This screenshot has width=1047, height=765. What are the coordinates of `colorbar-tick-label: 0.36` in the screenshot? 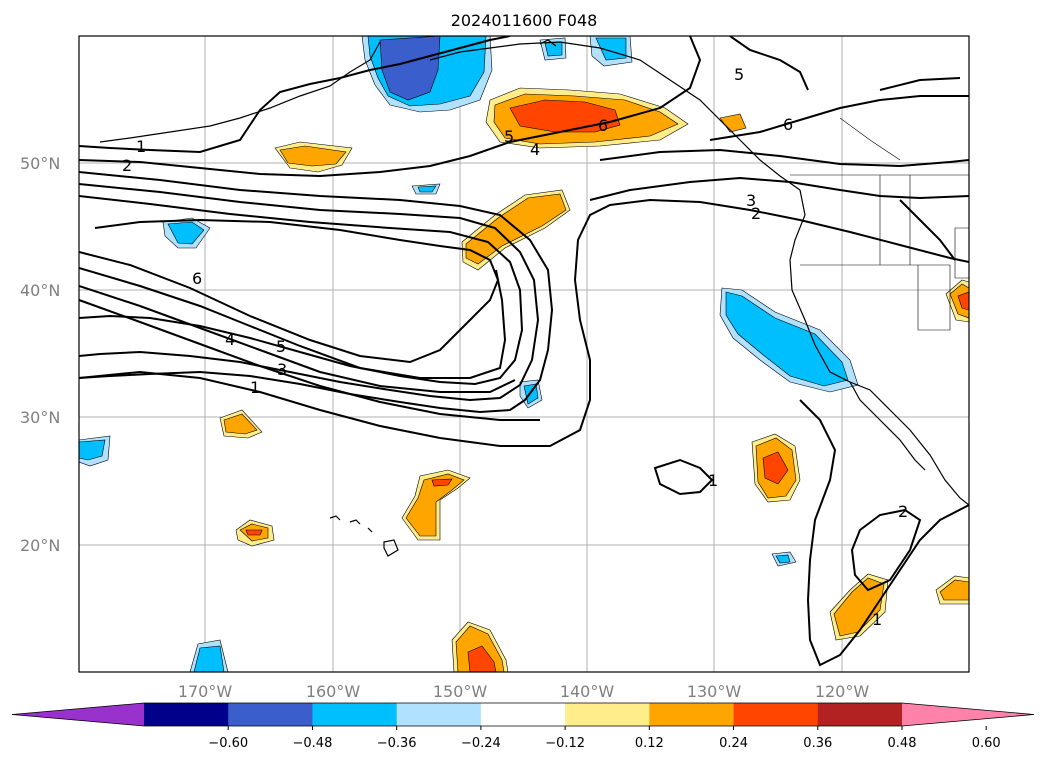 It's located at (817, 743).